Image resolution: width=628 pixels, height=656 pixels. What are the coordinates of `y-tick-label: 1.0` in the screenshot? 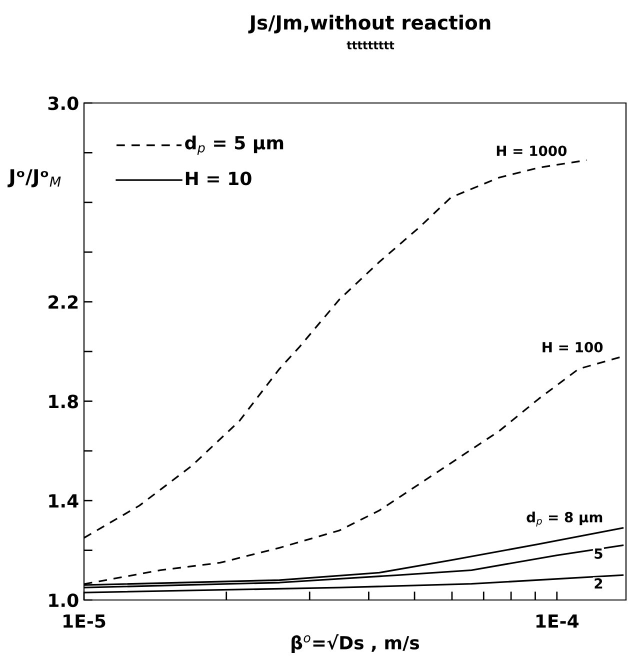 It's located at (63, 600).